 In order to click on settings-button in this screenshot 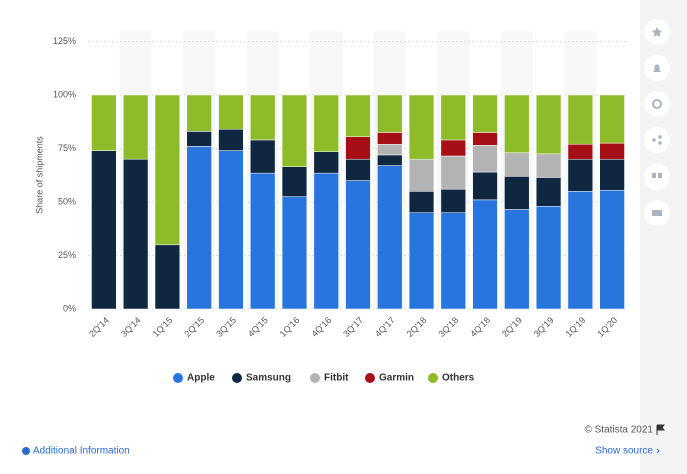, I will do `click(657, 104)`.